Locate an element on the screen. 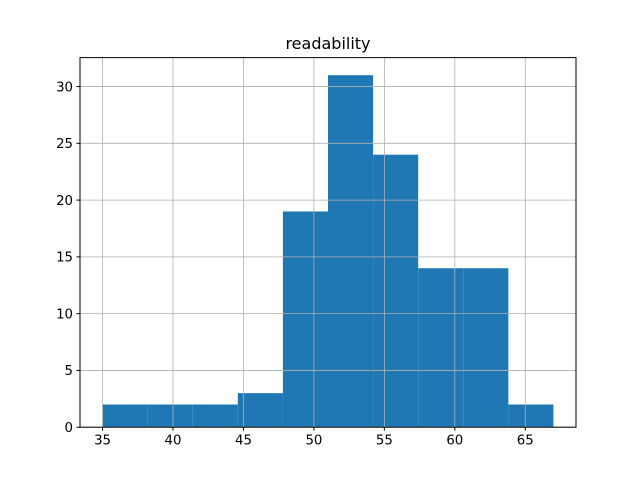 Image resolution: width=640 pixels, height=480 pixels. y-tick-label: 5 is located at coordinates (69, 371).